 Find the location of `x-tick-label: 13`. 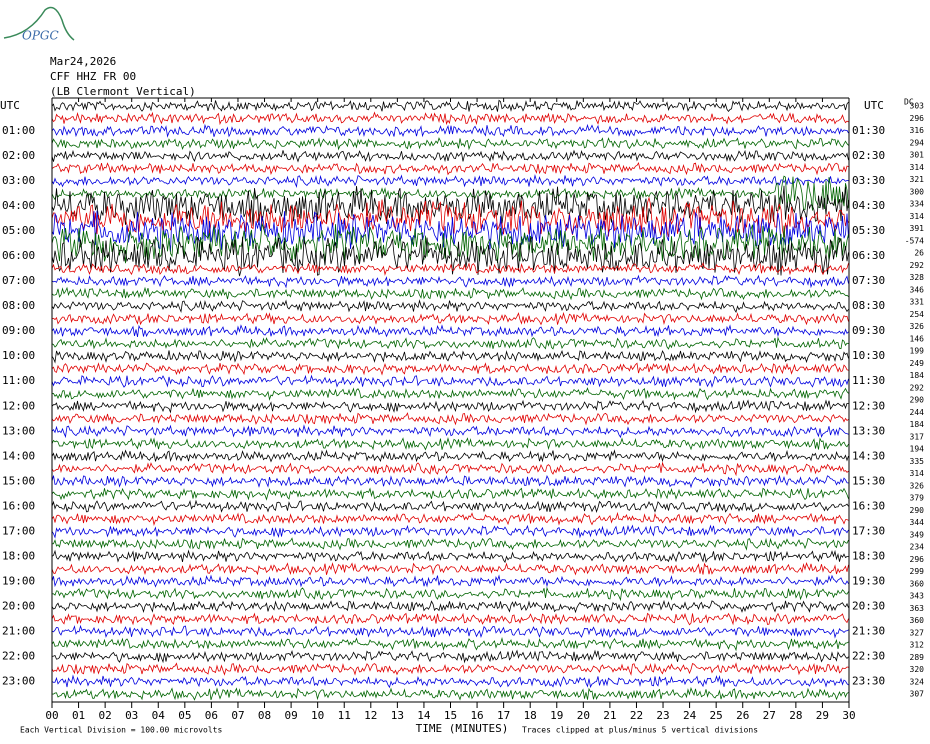

x-tick-label: 13 is located at coordinates (397, 715).